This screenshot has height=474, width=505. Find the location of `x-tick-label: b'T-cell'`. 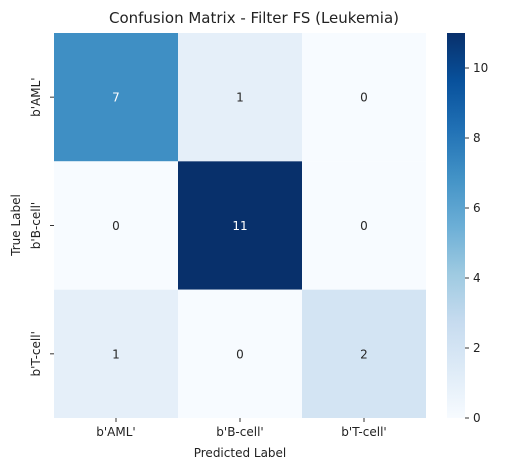

x-tick-label: b'T-cell' is located at coordinates (363, 432).